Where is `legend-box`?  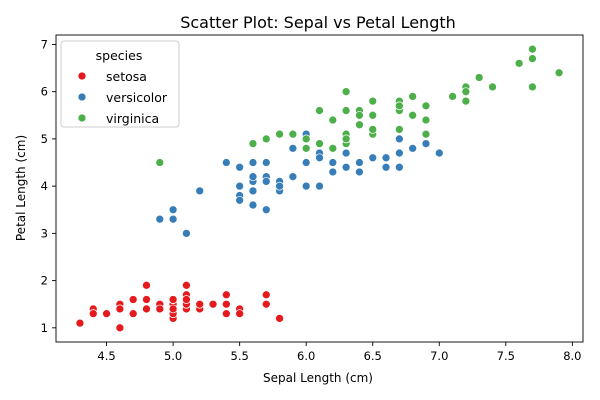 legend-box is located at coordinates (120, 84).